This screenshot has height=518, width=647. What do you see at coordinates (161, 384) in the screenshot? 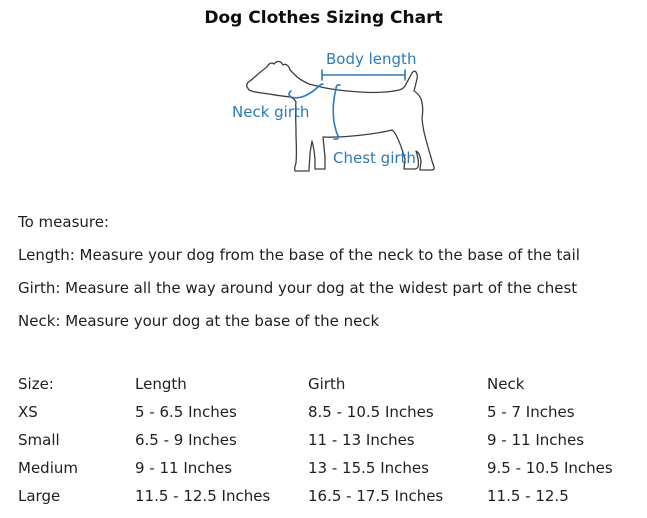
I see `column-header-length: Length` at bounding box center [161, 384].